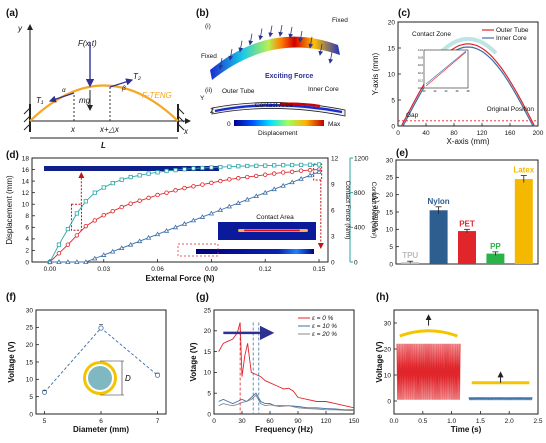 This screenshot has height=443, width=546. I want to click on axis-x-label: x, so click(186, 131).